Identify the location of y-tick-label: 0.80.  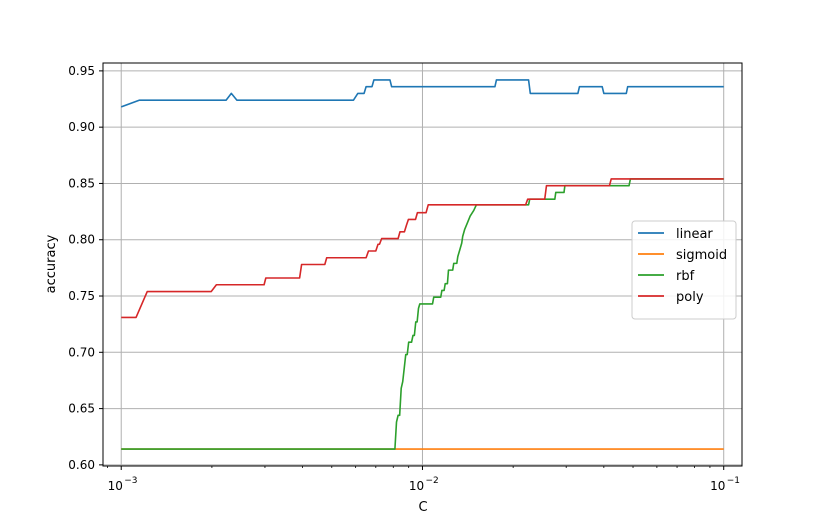
(81, 240).